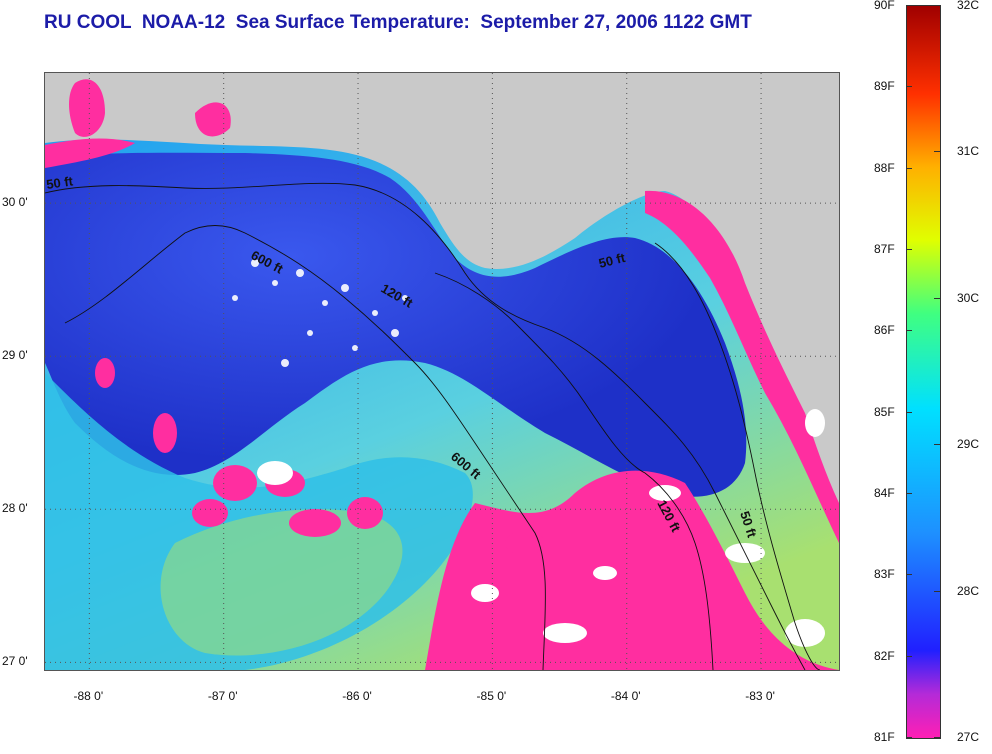 This screenshot has width=992, height=754. Describe the element at coordinates (632, 570) in the screenshot. I see `warm-water-southeast` at that location.